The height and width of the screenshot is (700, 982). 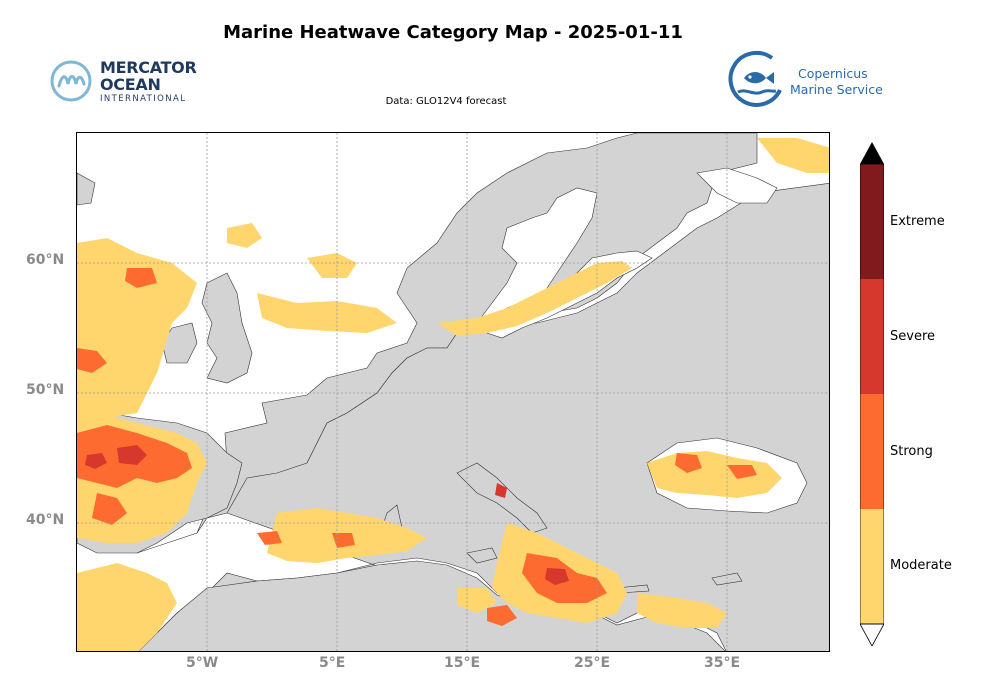 What do you see at coordinates (872, 221) in the screenshot?
I see `colorbar-extreme` at bounding box center [872, 221].